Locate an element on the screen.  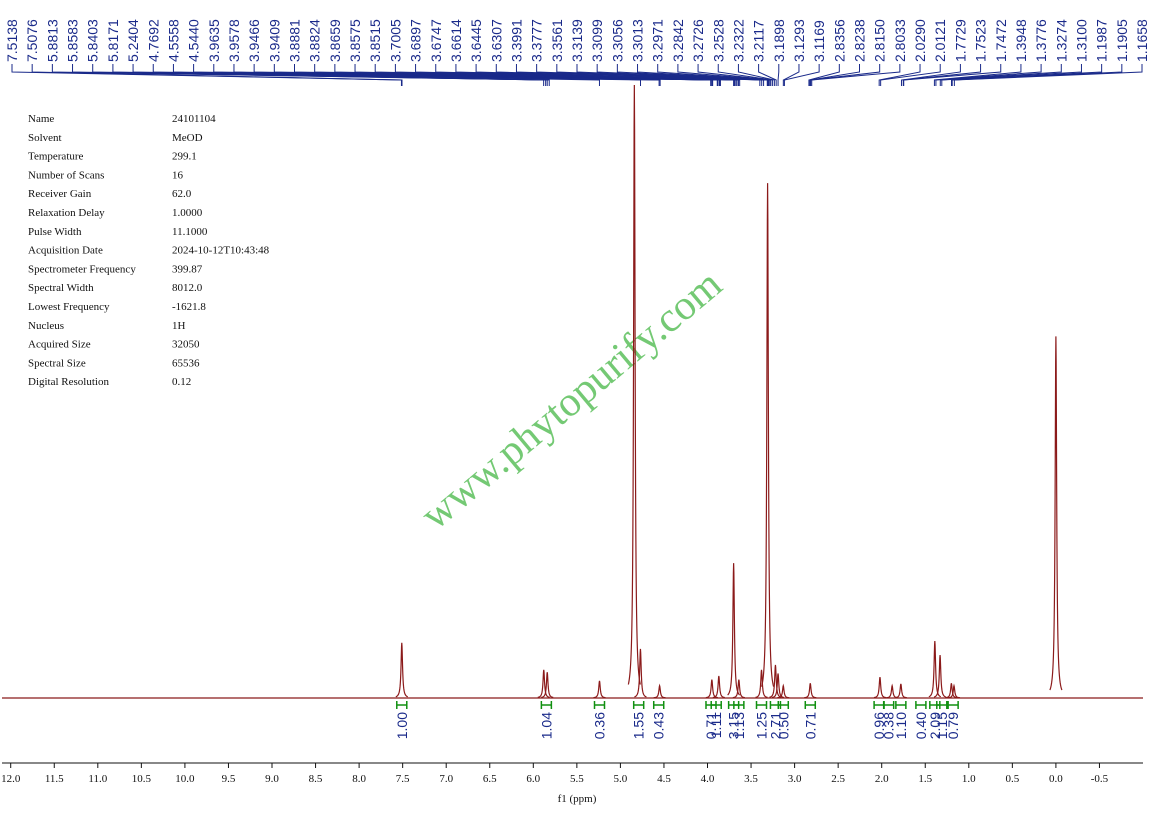
peak-label: 3.2322 is located at coordinates (738, 40).